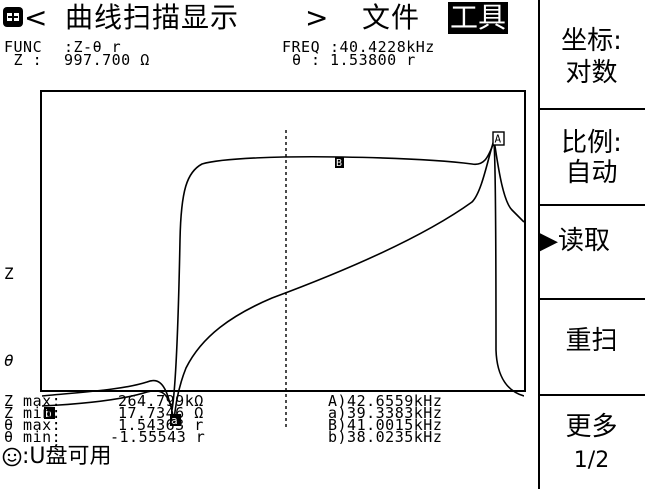 This screenshot has height=501, width=645. Describe the element at coordinates (385, 437) in the screenshot. I see `marker-b-freq: b)38.0235kHz` at that location.